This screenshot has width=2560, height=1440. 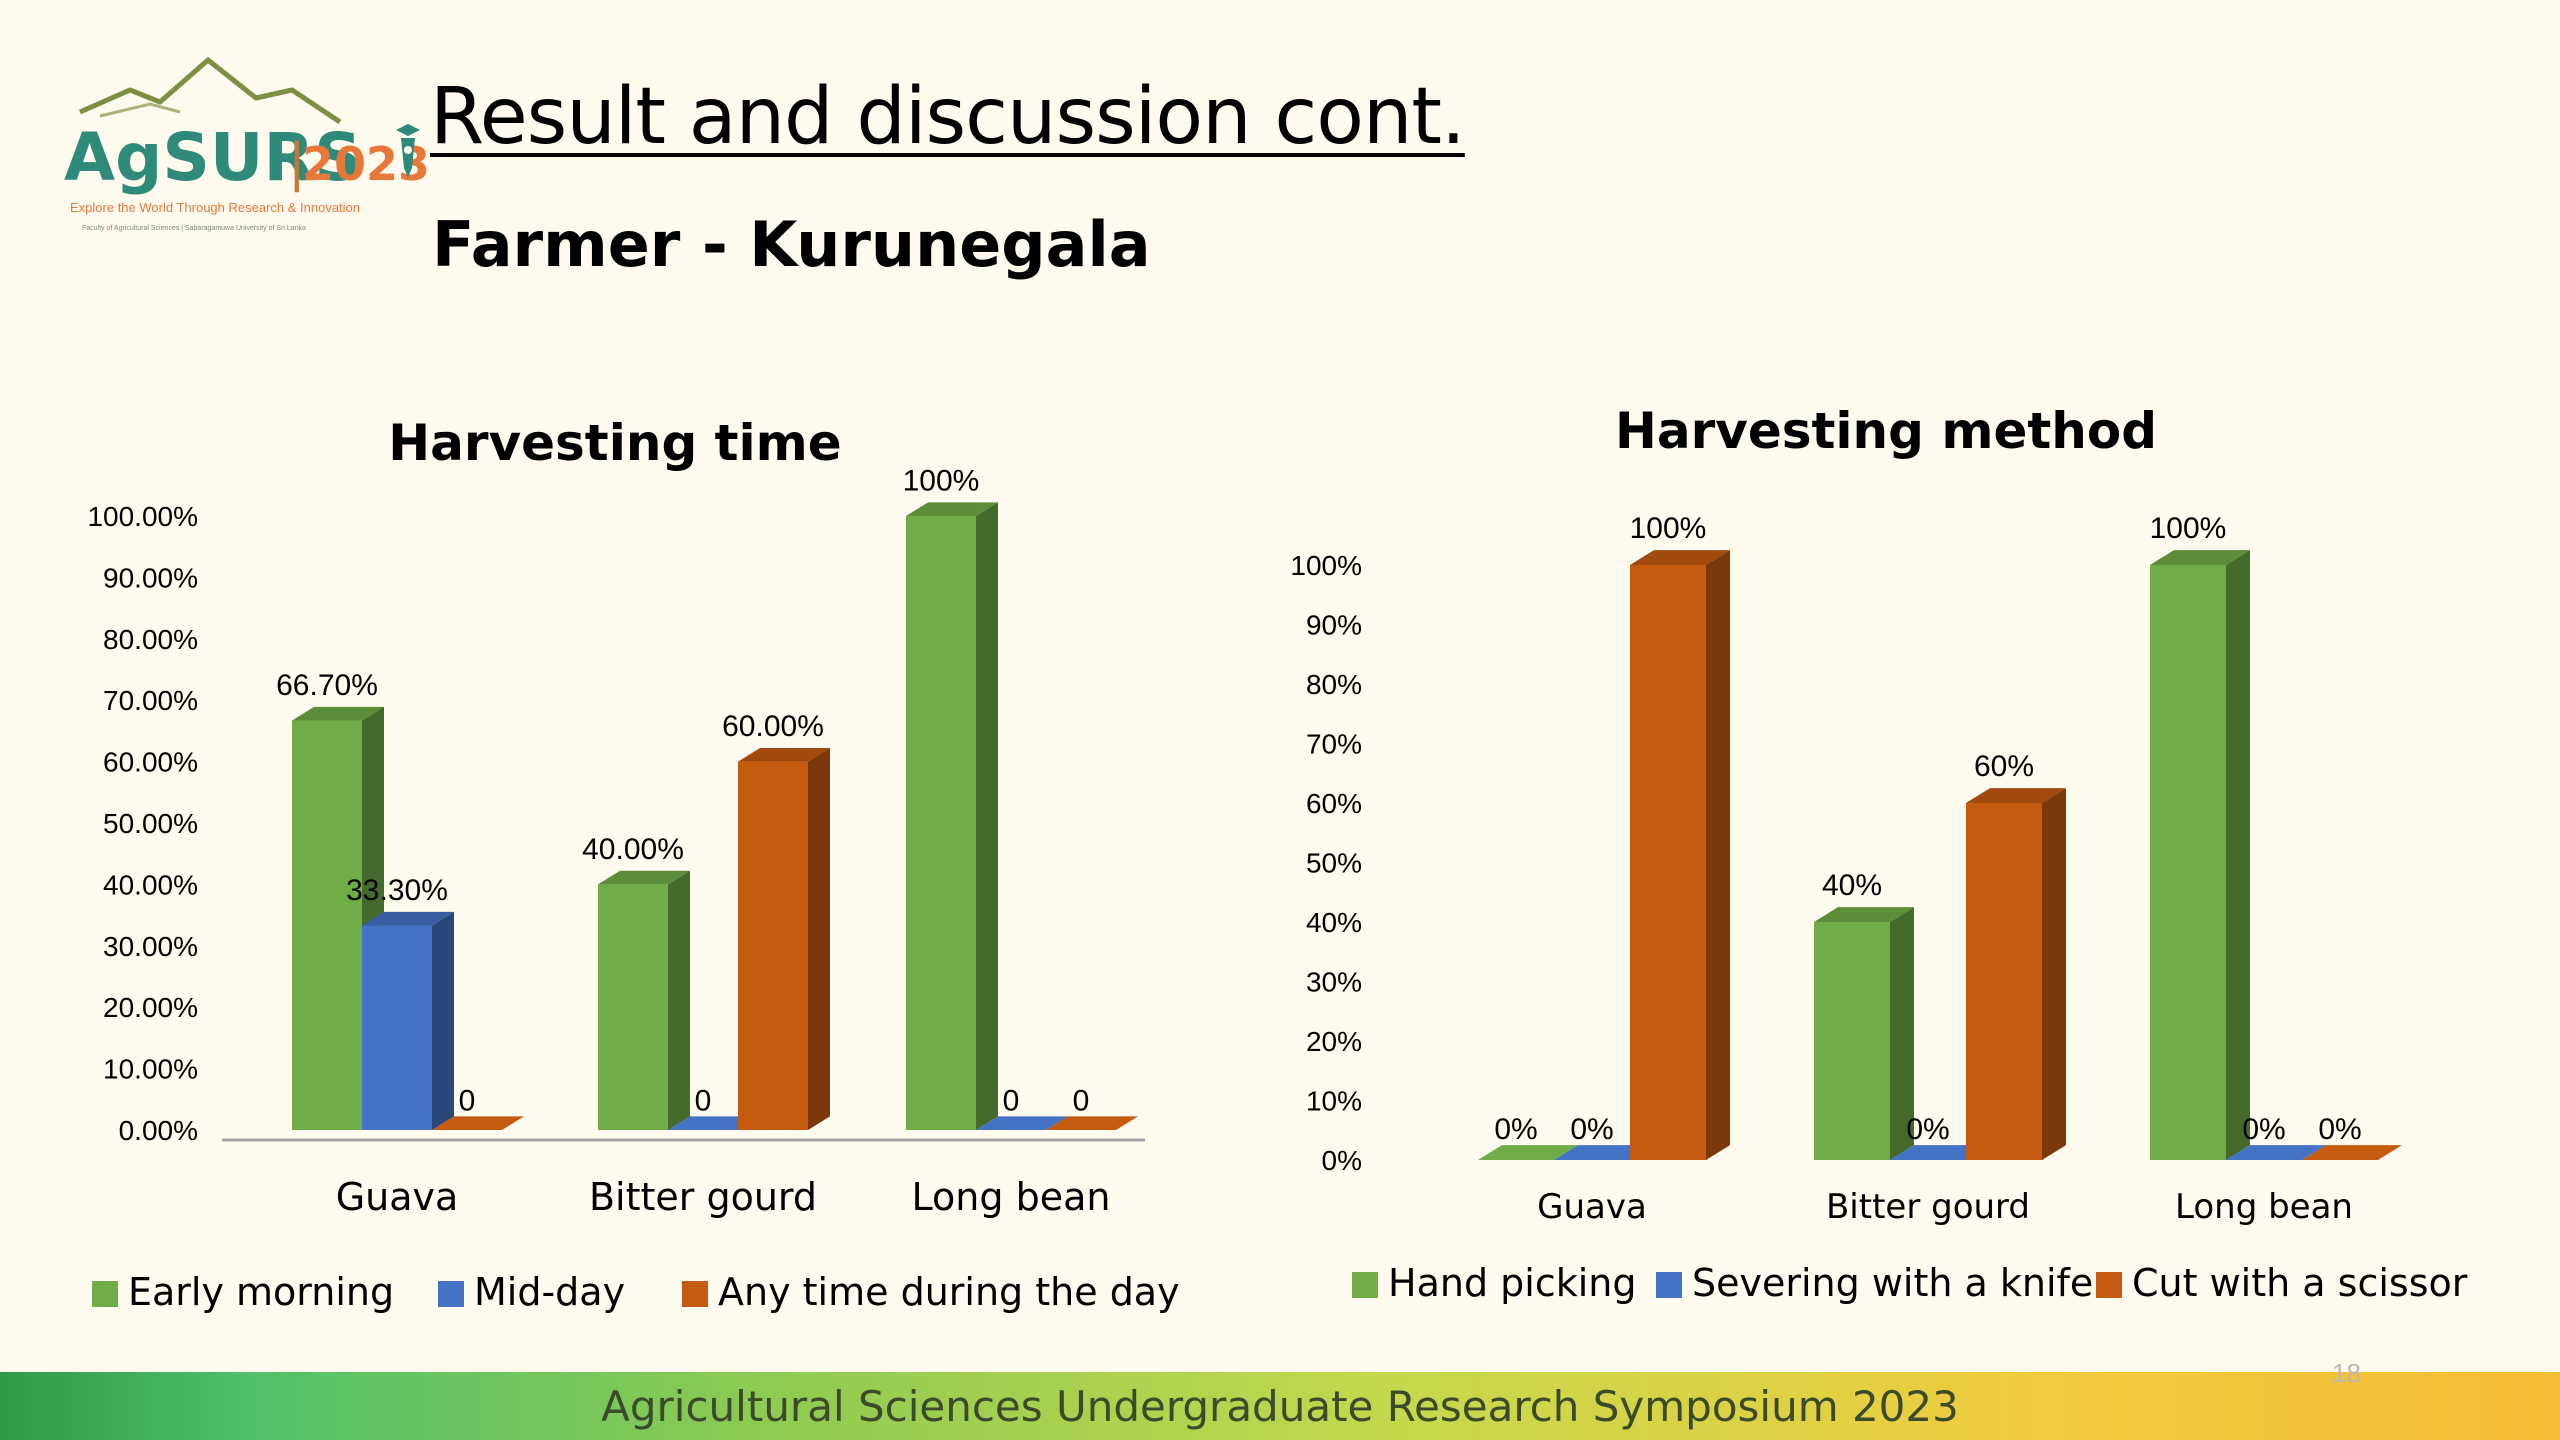 I want to click on y-tick-label: 90%, so click(x=1334, y=625).